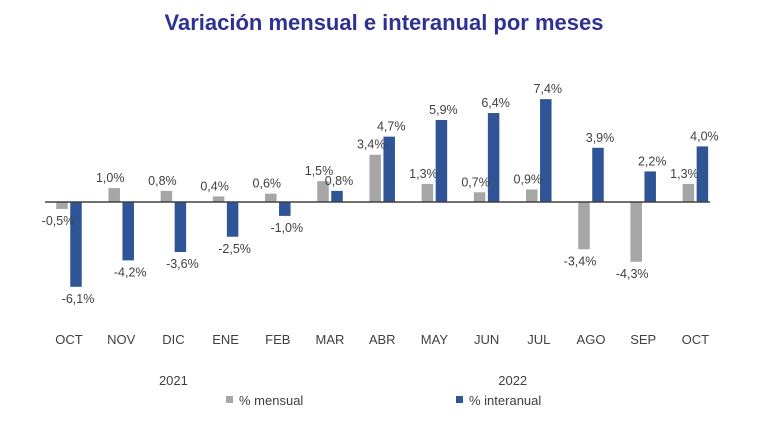 Image resolution: width=768 pixels, height=434 pixels. What do you see at coordinates (225, 339) in the screenshot?
I see `x-tick-3: ENE` at bounding box center [225, 339].